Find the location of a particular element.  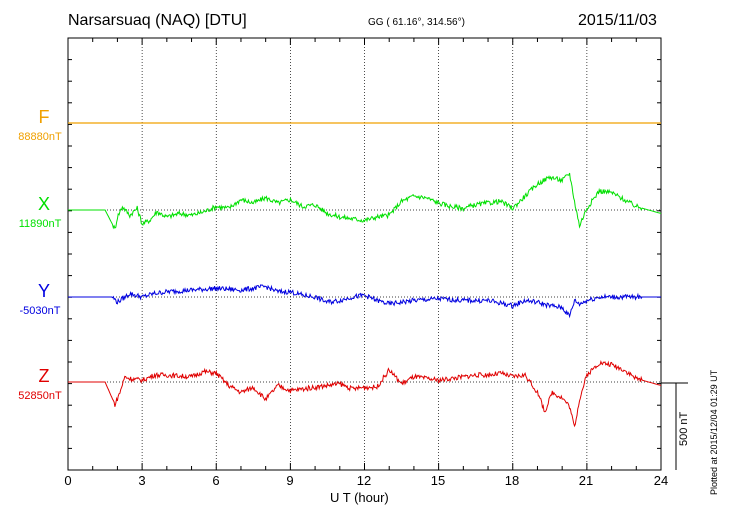

channel-f-baseline: 88880nT is located at coordinates (40, 137).